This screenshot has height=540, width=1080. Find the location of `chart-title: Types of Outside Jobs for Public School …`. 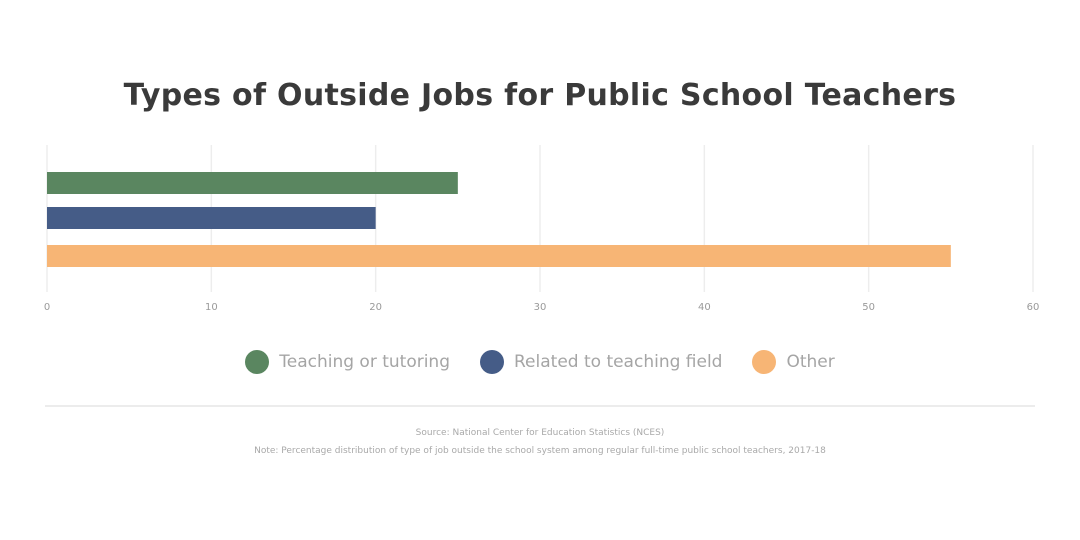

chart-title: Types of Outside Jobs for Public School … is located at coordinates (540, 95).